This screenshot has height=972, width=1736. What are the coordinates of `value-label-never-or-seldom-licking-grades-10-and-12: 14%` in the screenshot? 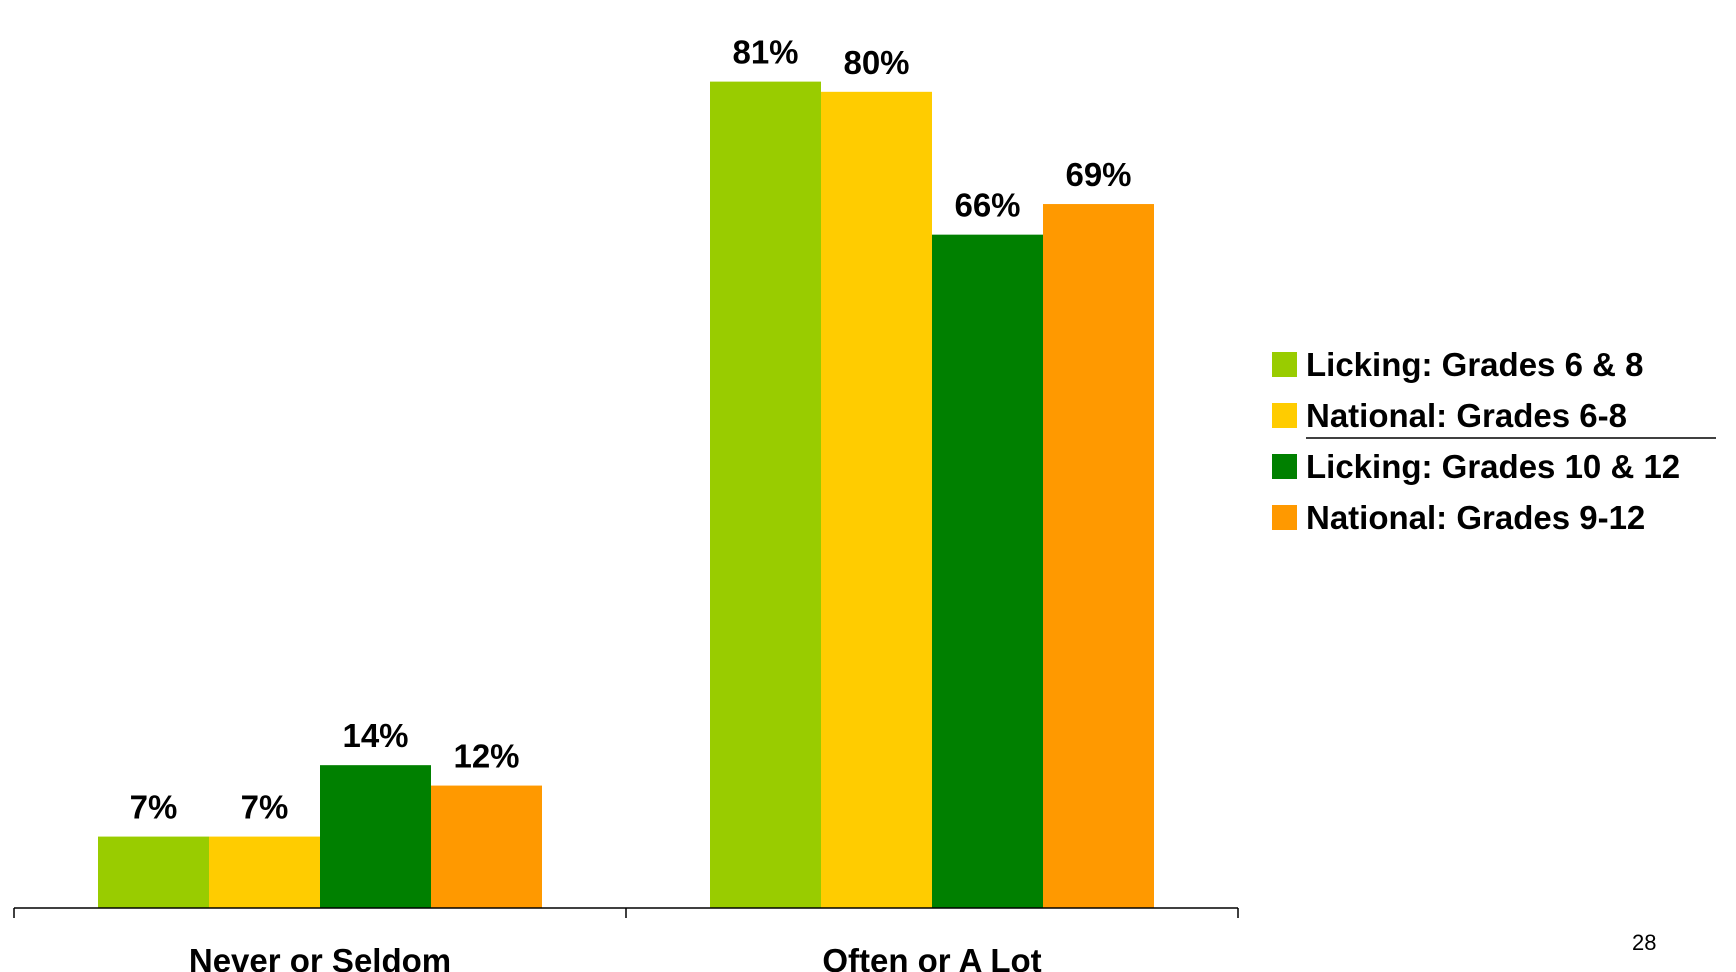 It's located at (375, 735).